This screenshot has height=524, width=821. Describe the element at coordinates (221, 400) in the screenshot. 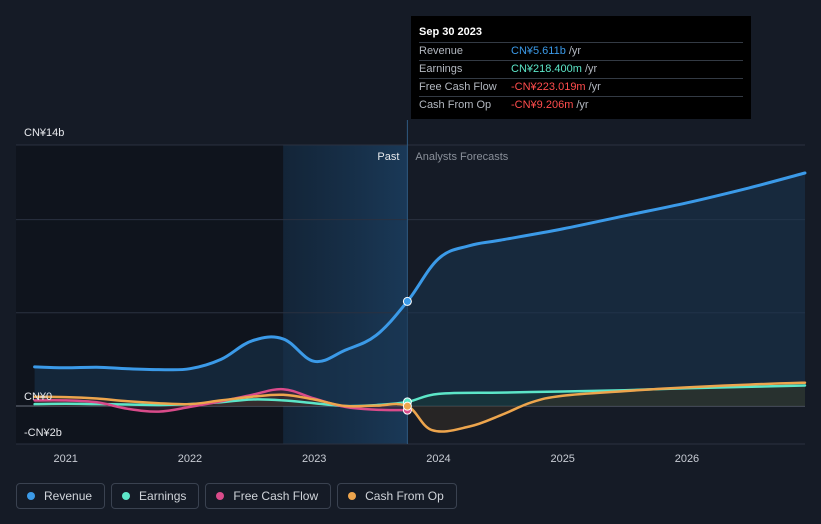

I see `area-free-cash-flow` at that location.